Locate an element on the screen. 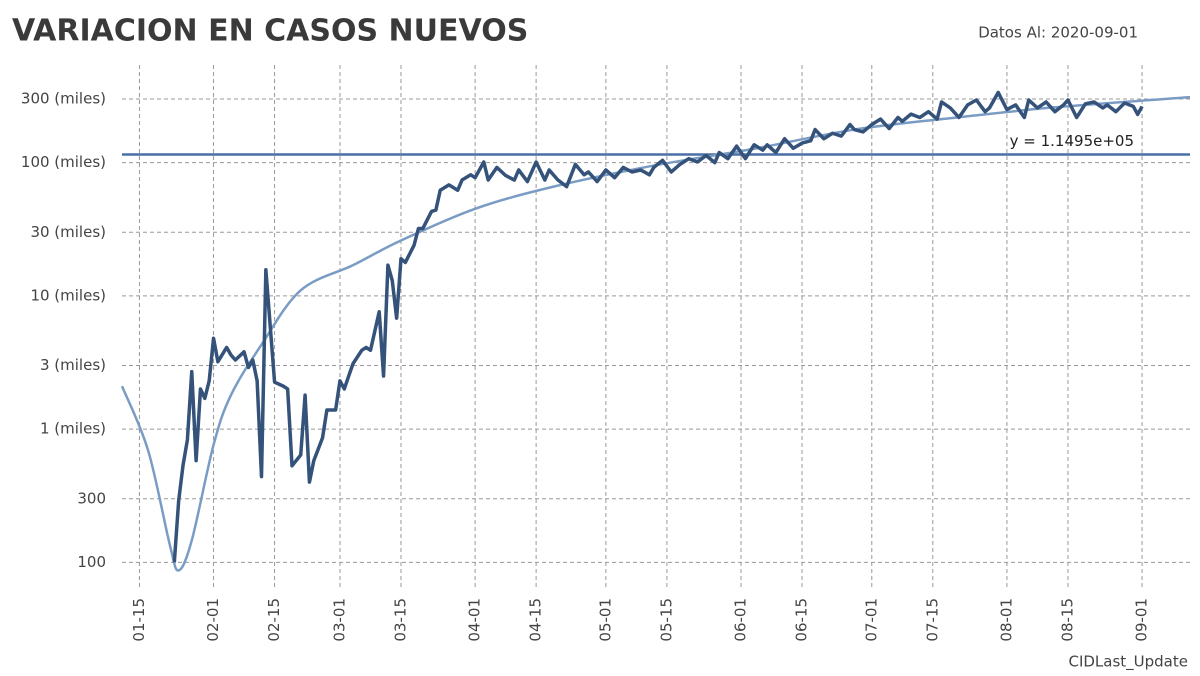 This screenshot has width=1200, height=676. y-tick-label: 100 is located at coordinates (91, 562).